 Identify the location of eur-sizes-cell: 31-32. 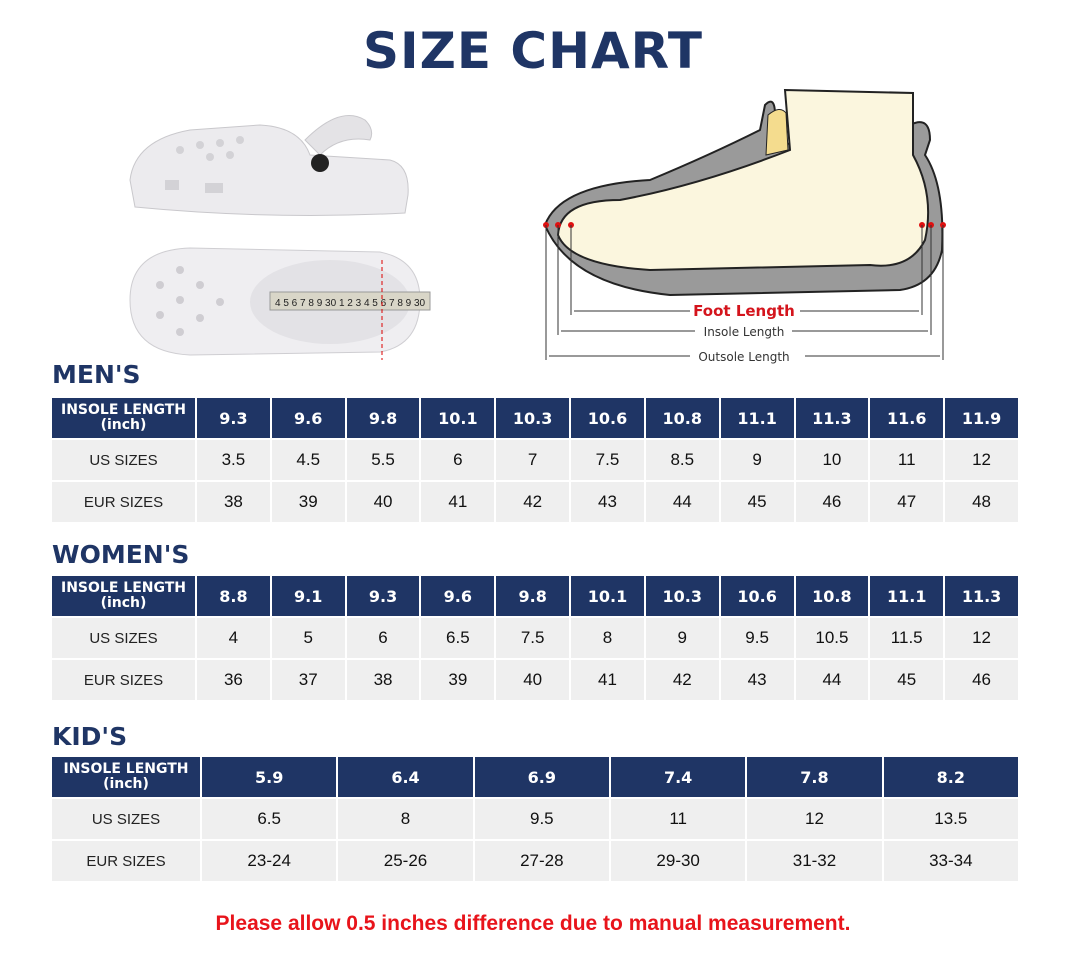
(814, 861).